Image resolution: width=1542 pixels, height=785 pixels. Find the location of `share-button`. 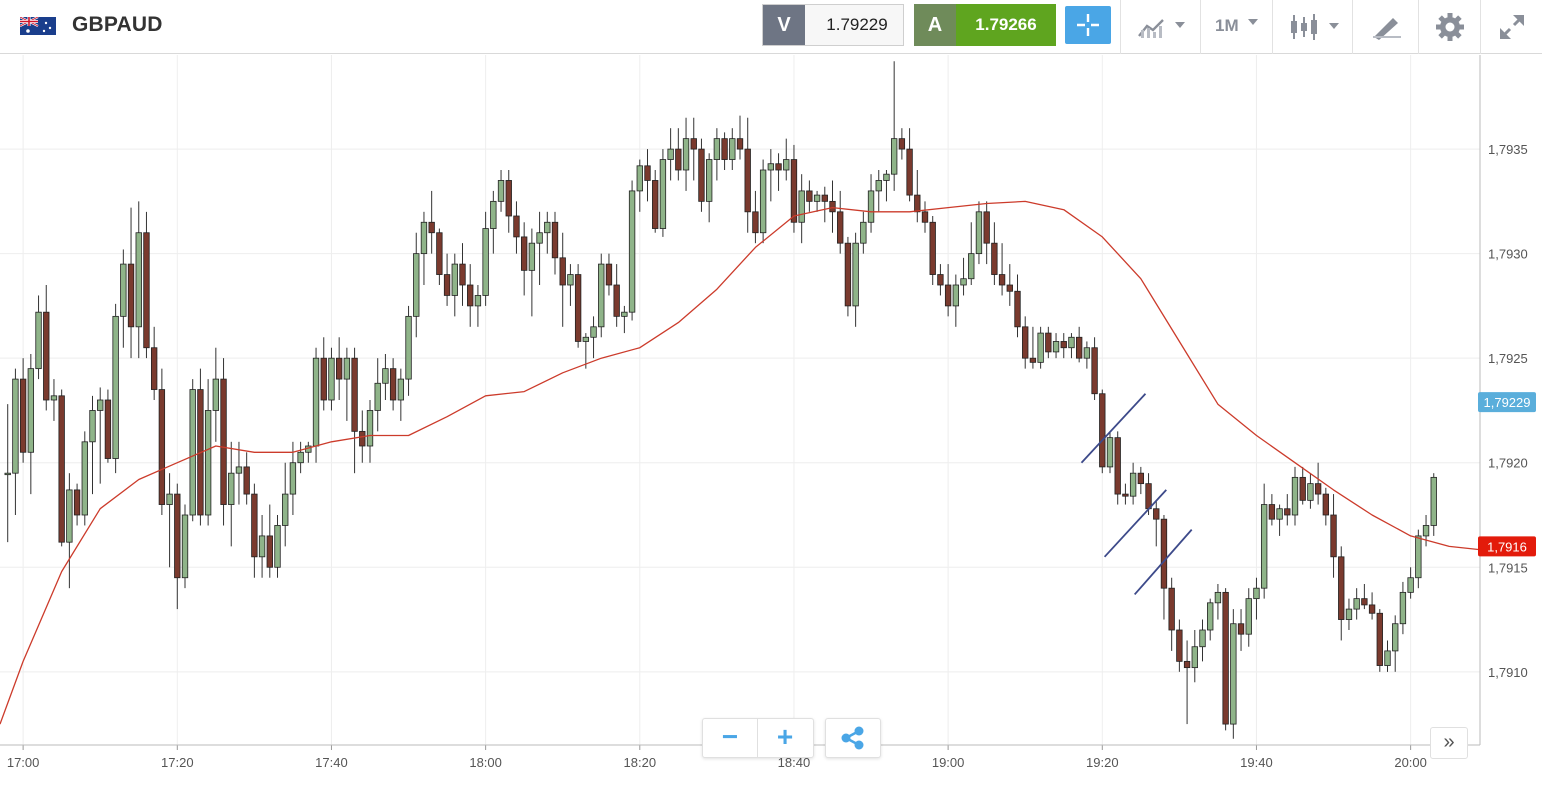

share-button is located at coordinates (853, 738).